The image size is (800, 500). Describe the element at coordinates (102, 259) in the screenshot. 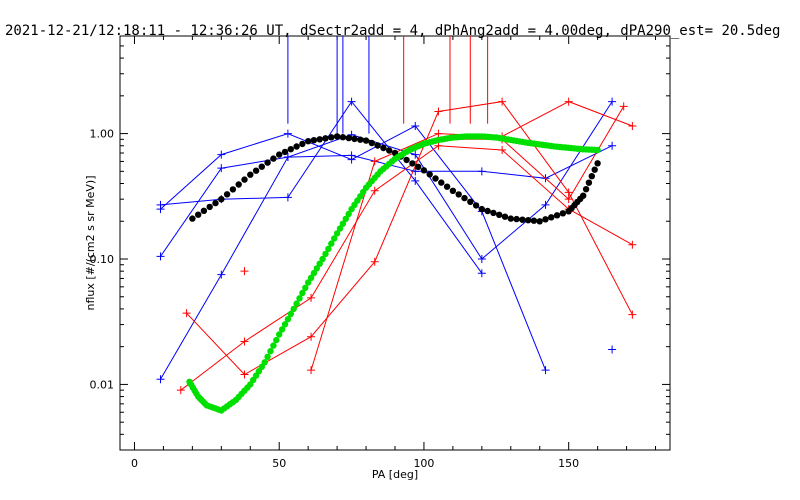

I see `y-tick-label: 0.10` at that location.